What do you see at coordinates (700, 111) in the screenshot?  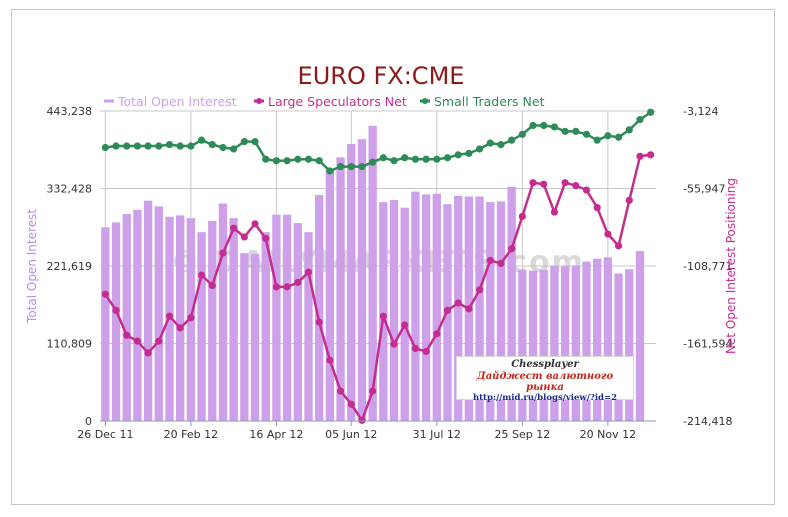 I see `right-tick-label: -3,124` at bounding box center [700, 111].